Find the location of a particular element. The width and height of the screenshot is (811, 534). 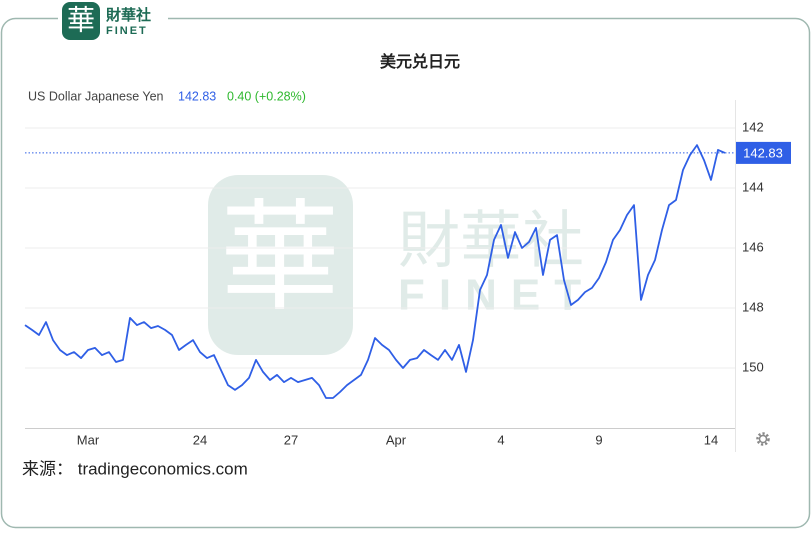

y-tick-label: 148 is located at coordinates (753, 306).